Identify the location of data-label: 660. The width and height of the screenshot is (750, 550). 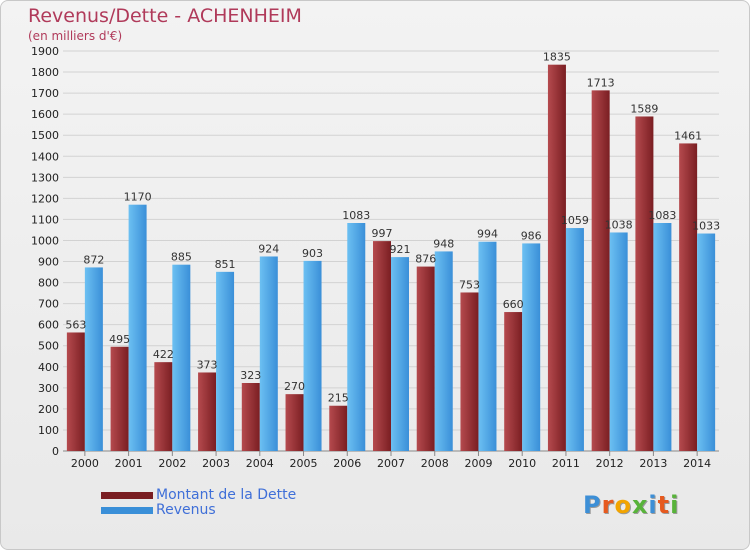
(513, 304).